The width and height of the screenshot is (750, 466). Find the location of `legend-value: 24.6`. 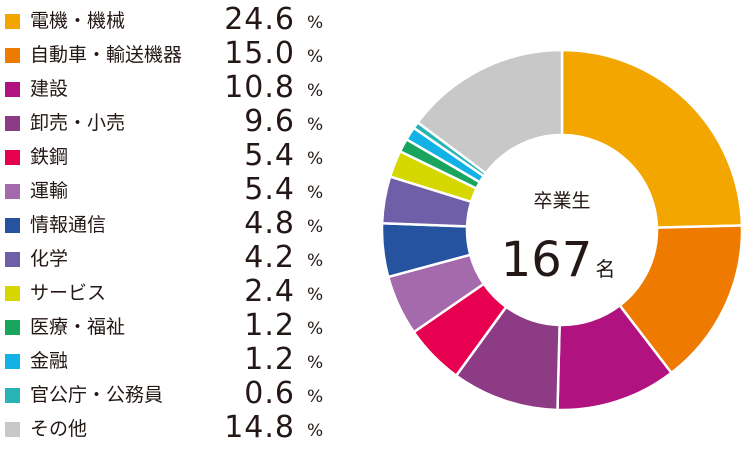

legend-value: 24.6 is located at coordinates (259, 19).